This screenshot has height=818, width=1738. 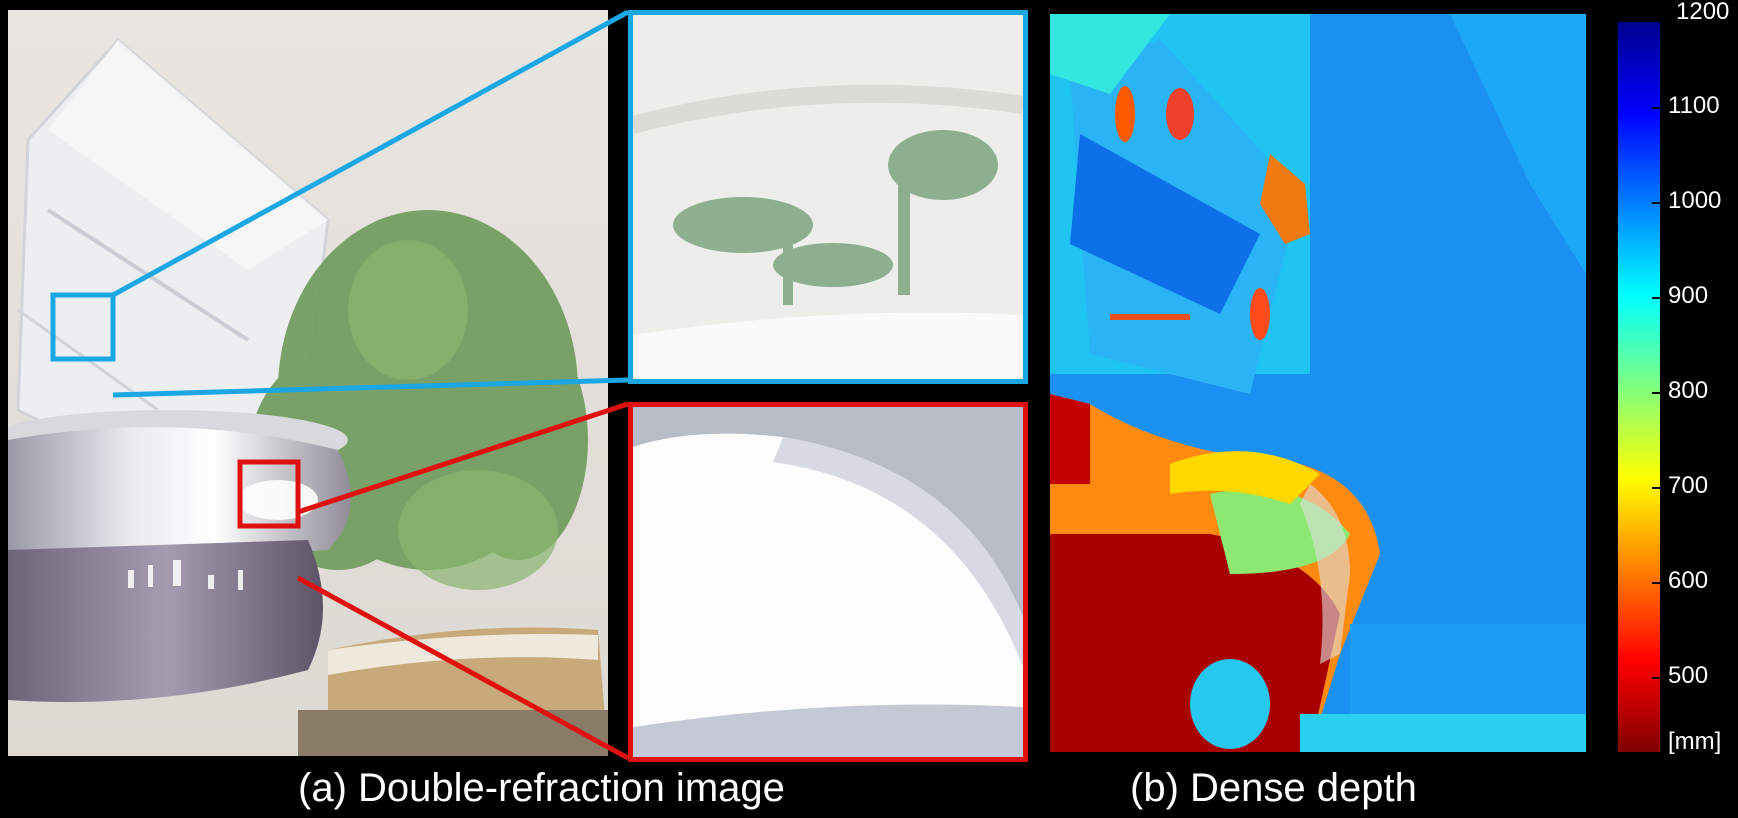 What do you see at coordinates (1639, 387) in the screenshot?
I see `depth-colorbar` at bounding box center [1639, 387].